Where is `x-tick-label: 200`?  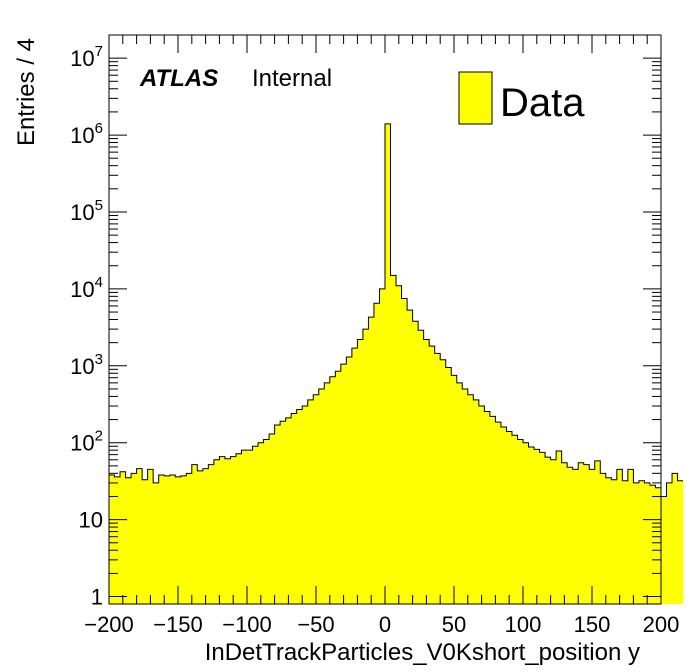
x-tick-label: 200 is located at coordinates (661, 624).